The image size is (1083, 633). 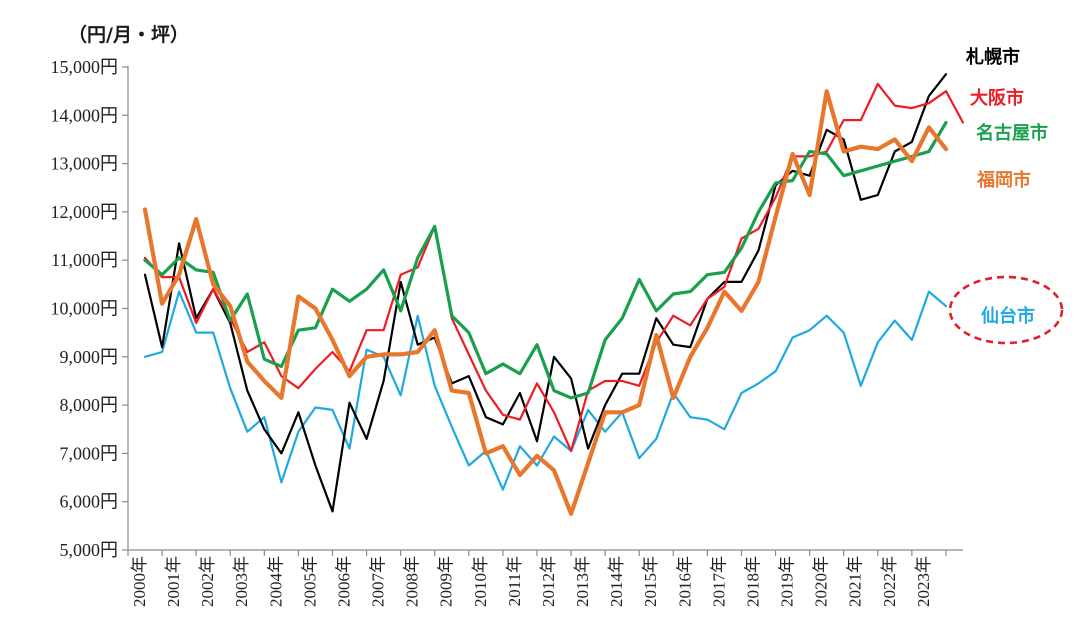 I want to click on x-tick-label: 2009年, so click(x=446, y=581).